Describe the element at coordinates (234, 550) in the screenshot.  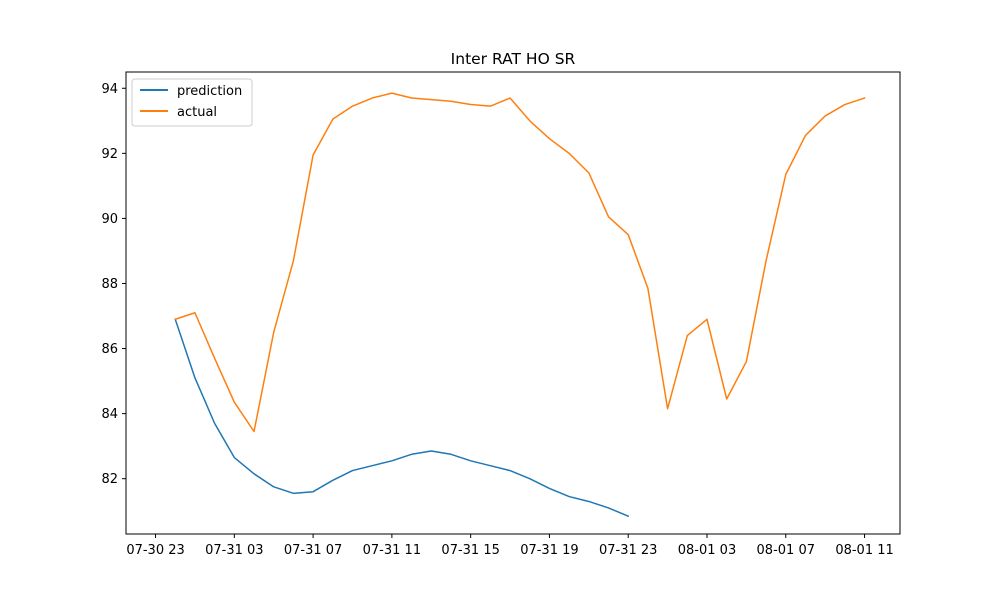
I see `x-tick-label: 07-31 03` at that location.